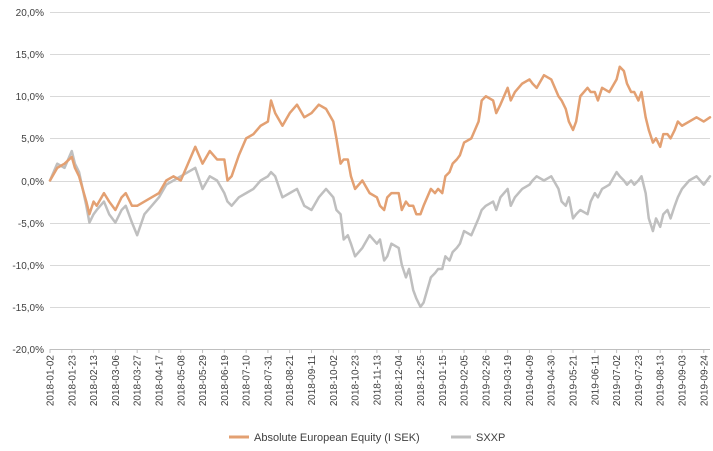 The image size is (713, 451). What do you see at coordinates (290, 381) in the screenshot?
I see `x-tick-label: 2018-08-21` at bounding box center [290, 381].